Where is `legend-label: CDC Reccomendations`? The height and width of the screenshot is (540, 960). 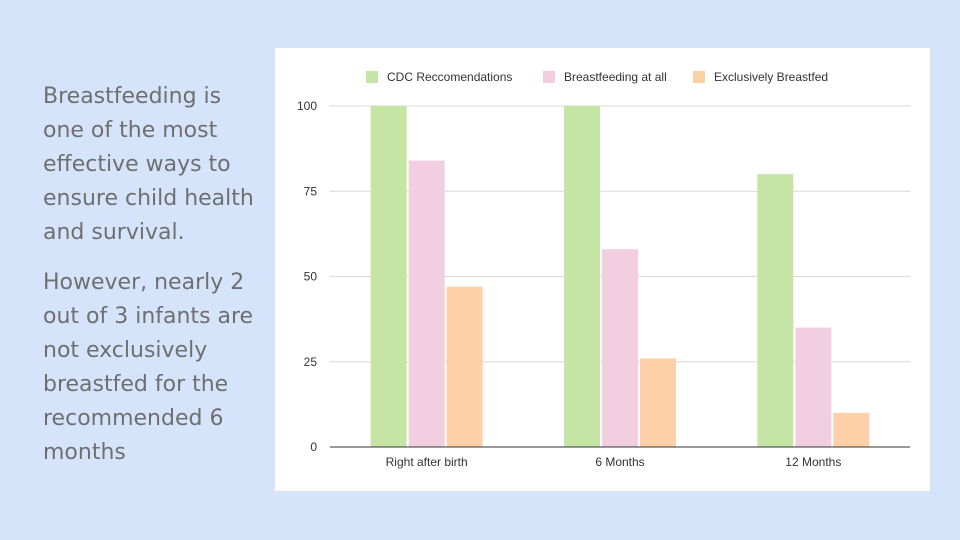
legend-label: CDC Reccomendations is located at coordinates (449, 77).